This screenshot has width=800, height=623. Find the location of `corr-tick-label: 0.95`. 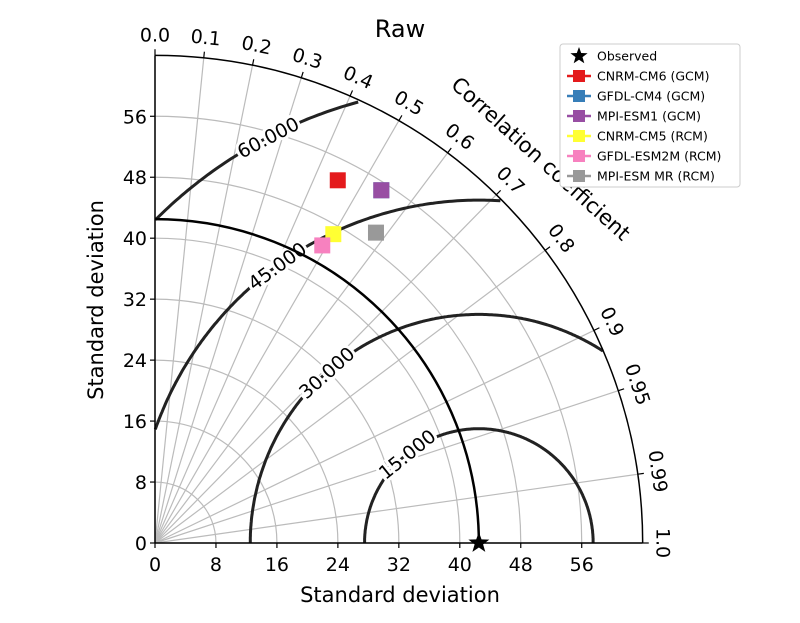

corr-tick-label: 0.95 is located at coordinates (637, 384).